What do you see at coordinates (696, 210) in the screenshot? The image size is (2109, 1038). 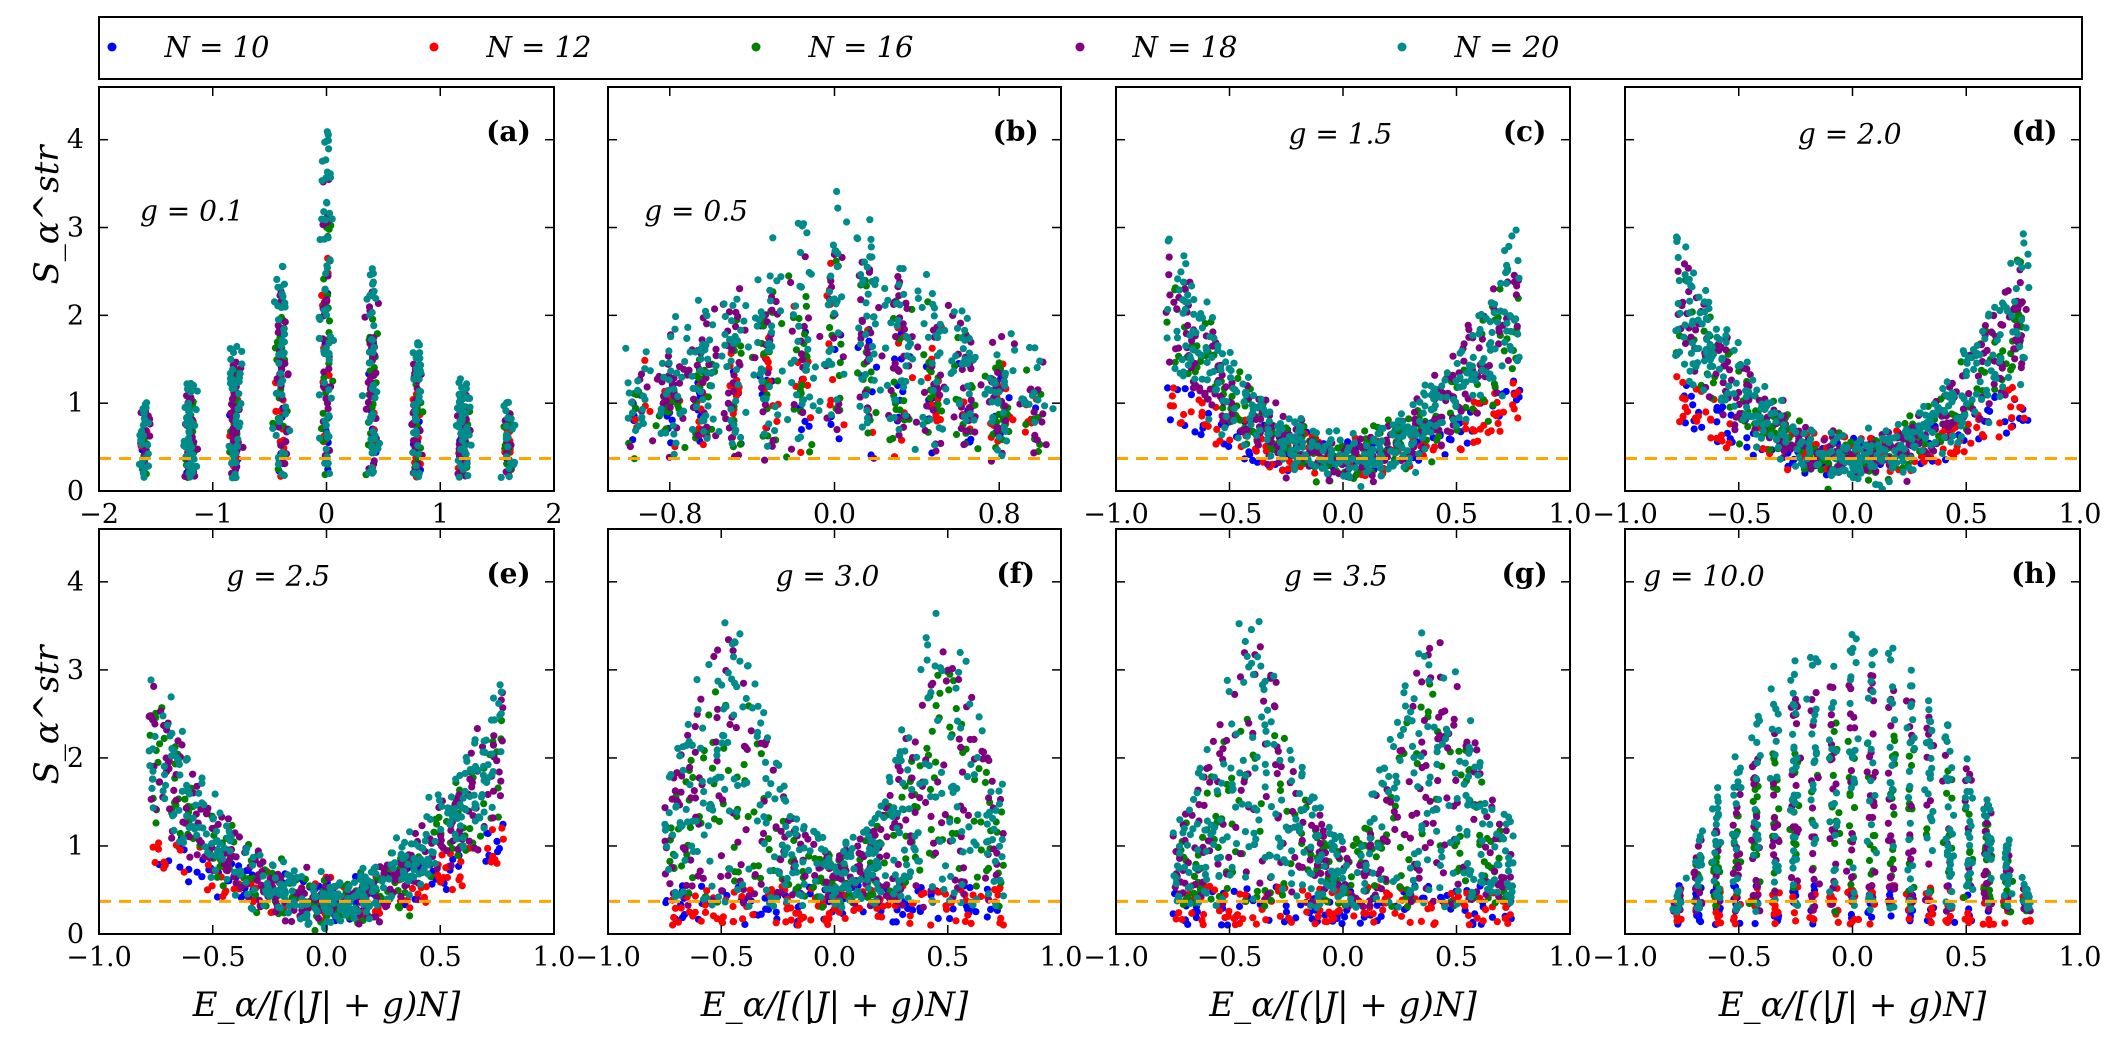 I see `g-value-label: g = 0.5` at bounding box center [696, 210].